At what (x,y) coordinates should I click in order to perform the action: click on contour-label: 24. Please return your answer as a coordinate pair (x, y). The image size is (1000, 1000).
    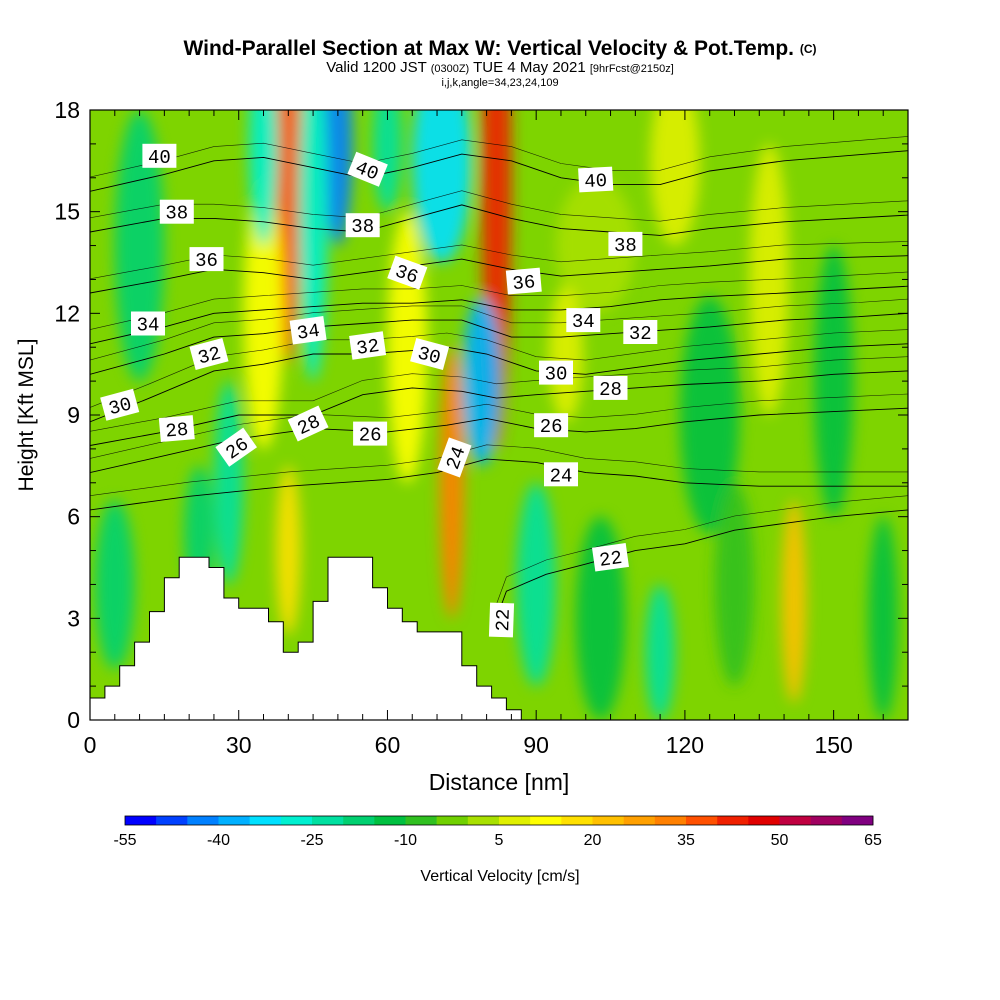
    Looking at the image, I should click on (561, 474).